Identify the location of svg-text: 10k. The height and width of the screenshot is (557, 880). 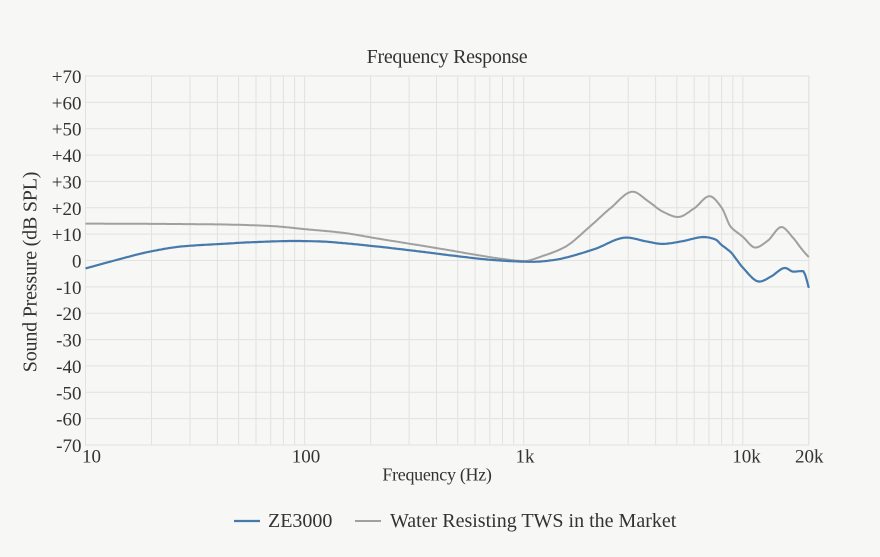
(746, 457).